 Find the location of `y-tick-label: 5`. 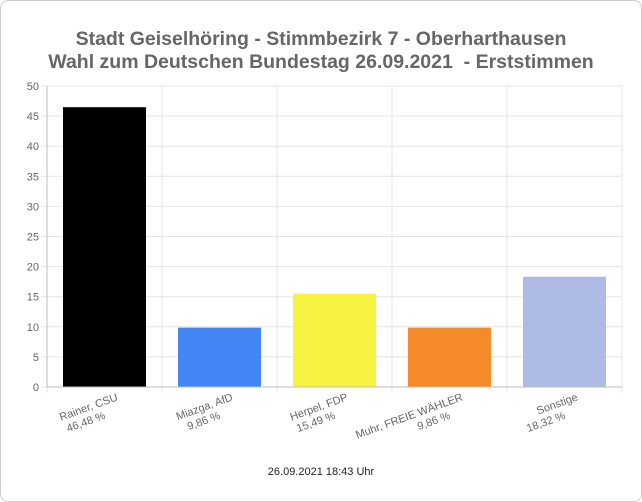

y-tick-label: 5 is located at coordinates (36, 358).